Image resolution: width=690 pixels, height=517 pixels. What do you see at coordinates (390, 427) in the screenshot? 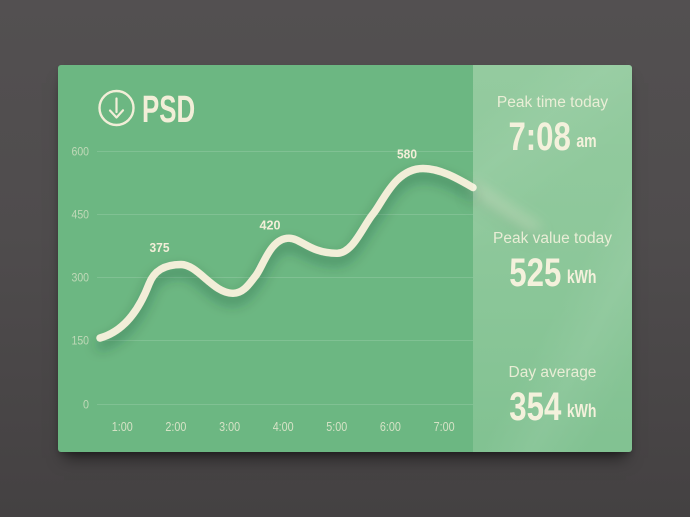
I see `svg-text: 6:00` at bounding box center [390, 427].